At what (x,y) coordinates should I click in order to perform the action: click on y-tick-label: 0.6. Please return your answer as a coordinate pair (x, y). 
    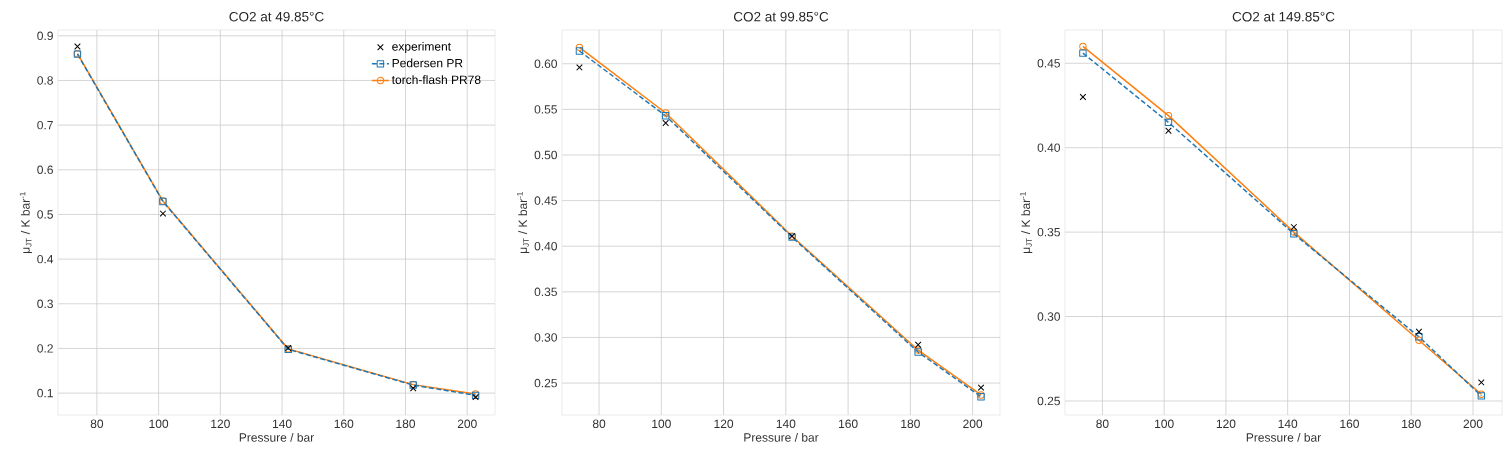
    Looking at the image, I should click on (45, 170).